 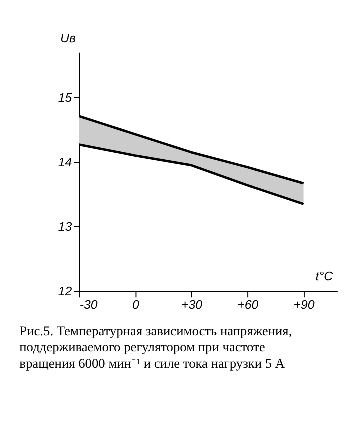 What do you see at coordinates (248, 305) in the screenshot?
I see `x-tick-label: +60` at bounding box center [248, 305].